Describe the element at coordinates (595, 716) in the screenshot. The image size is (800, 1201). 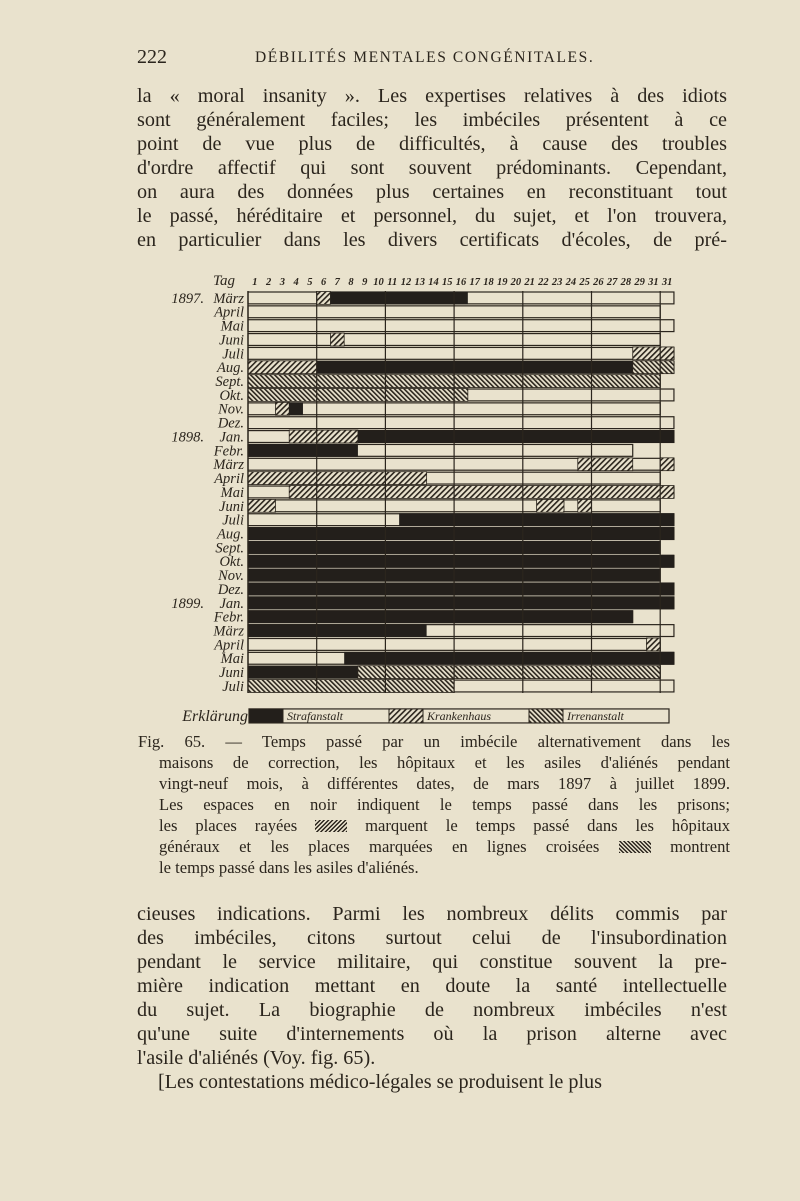
I see `legend-label: Irrenanstalt` at that location.